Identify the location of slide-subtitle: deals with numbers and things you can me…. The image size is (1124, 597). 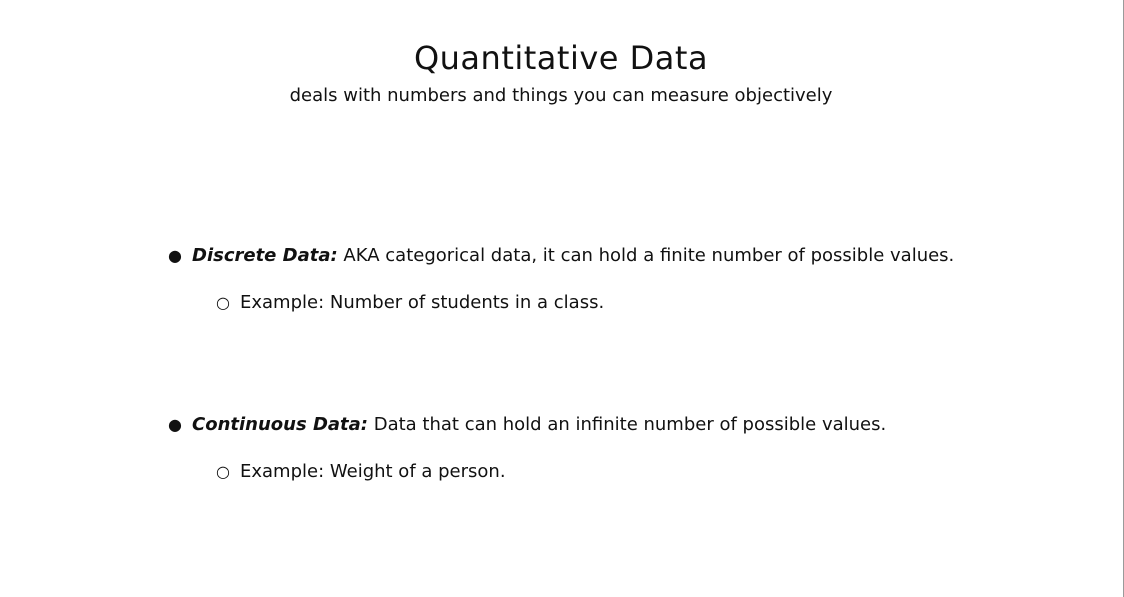
(561, 95).